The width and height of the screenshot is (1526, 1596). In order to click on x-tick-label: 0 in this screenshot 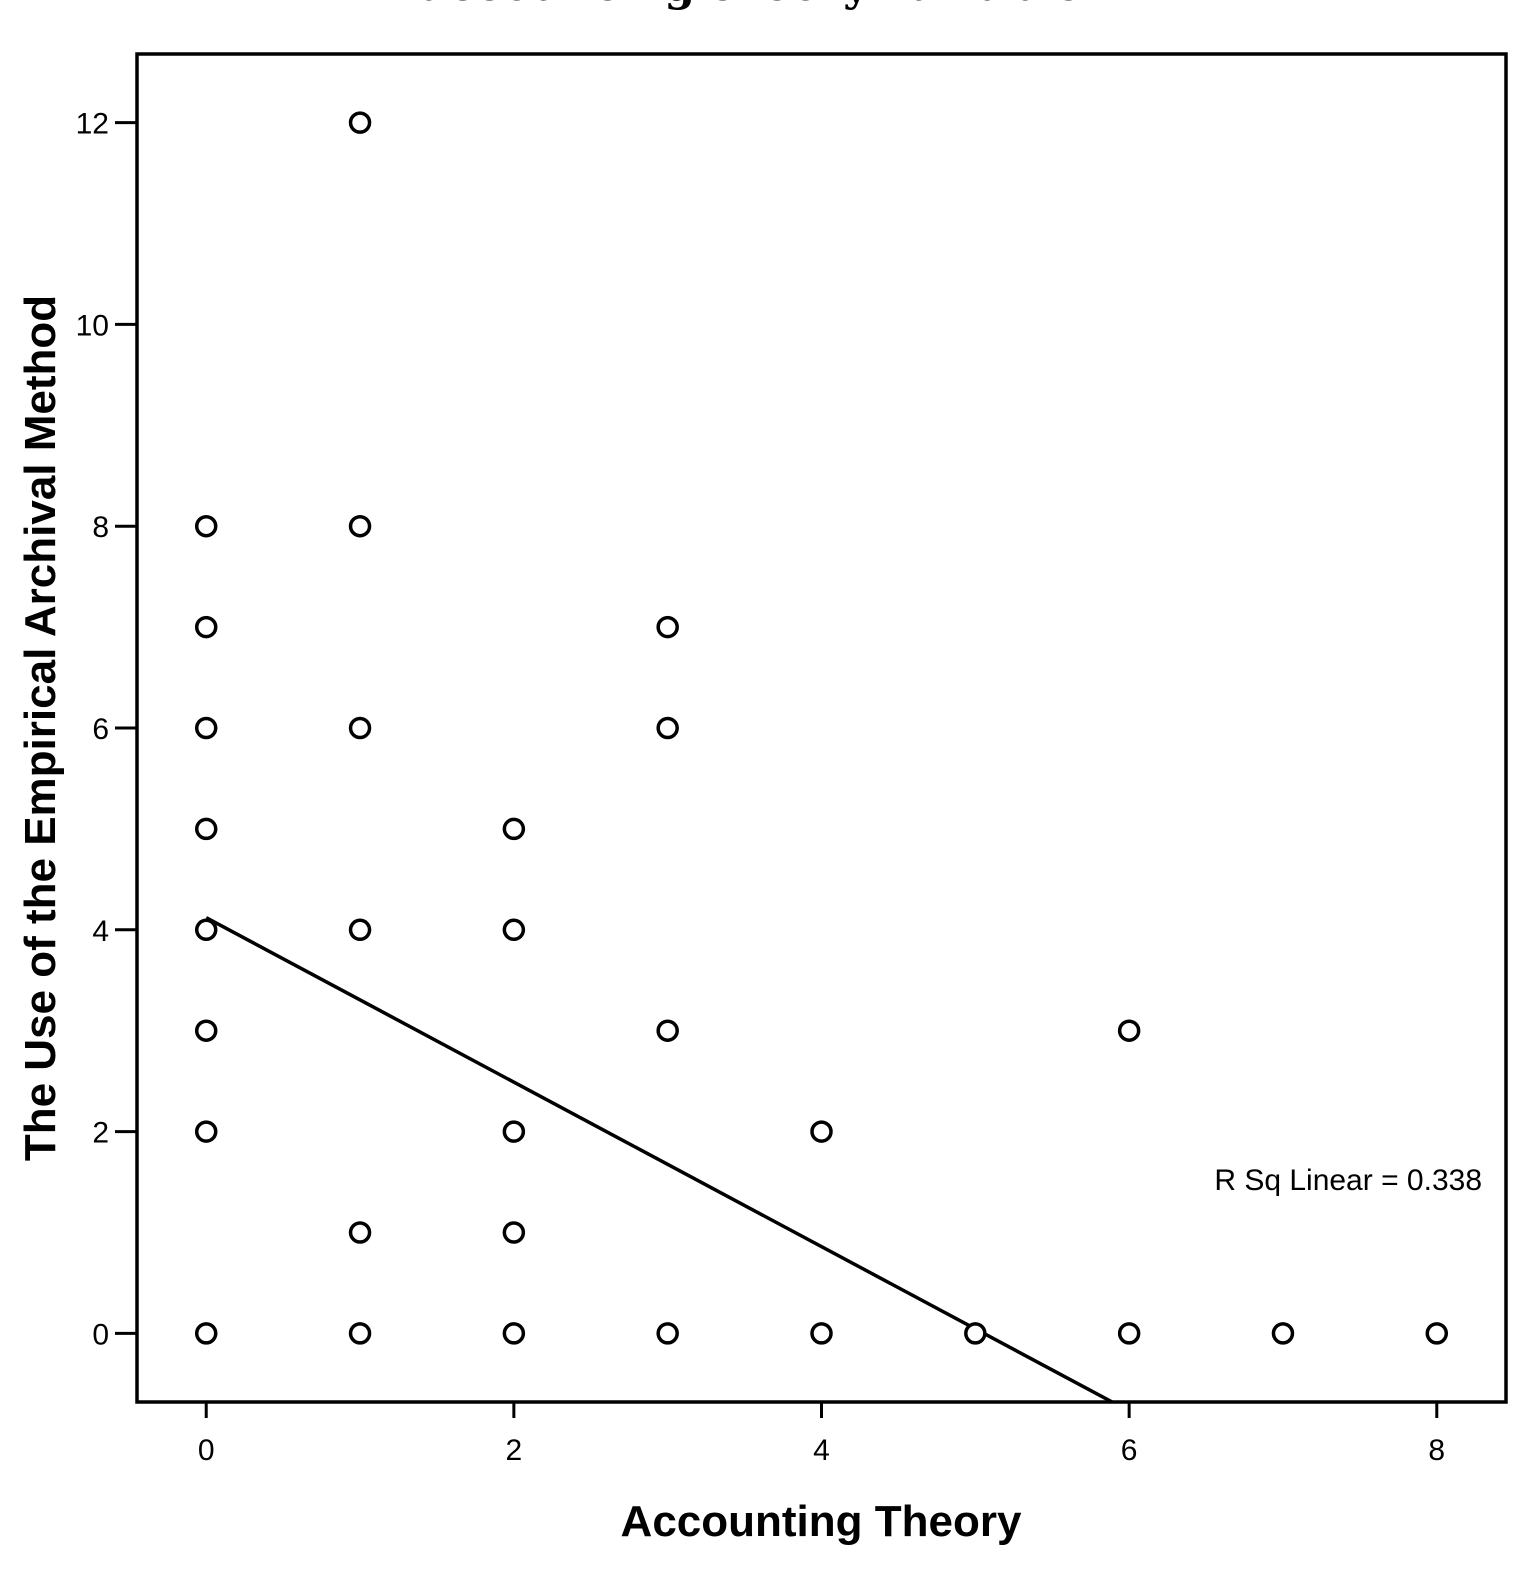, I will do `click(206, 1450)`.